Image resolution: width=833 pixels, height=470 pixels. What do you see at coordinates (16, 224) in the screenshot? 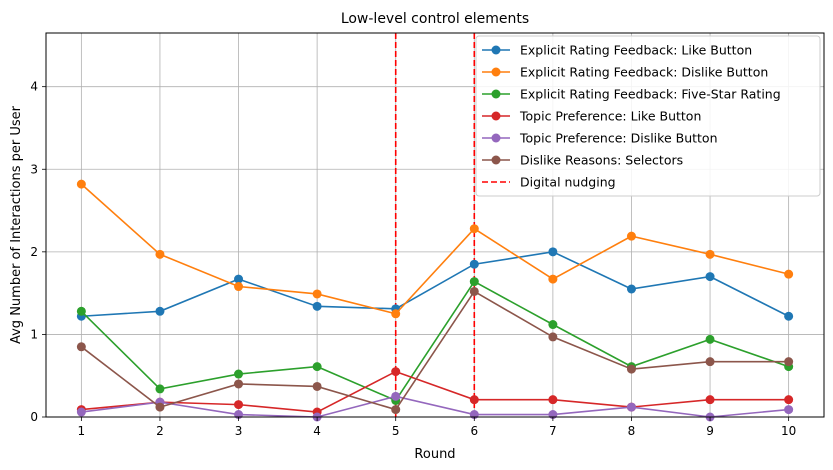
I see `y-axis-label: Avg Number of Interactions per User` at bounding box center [16, 224].